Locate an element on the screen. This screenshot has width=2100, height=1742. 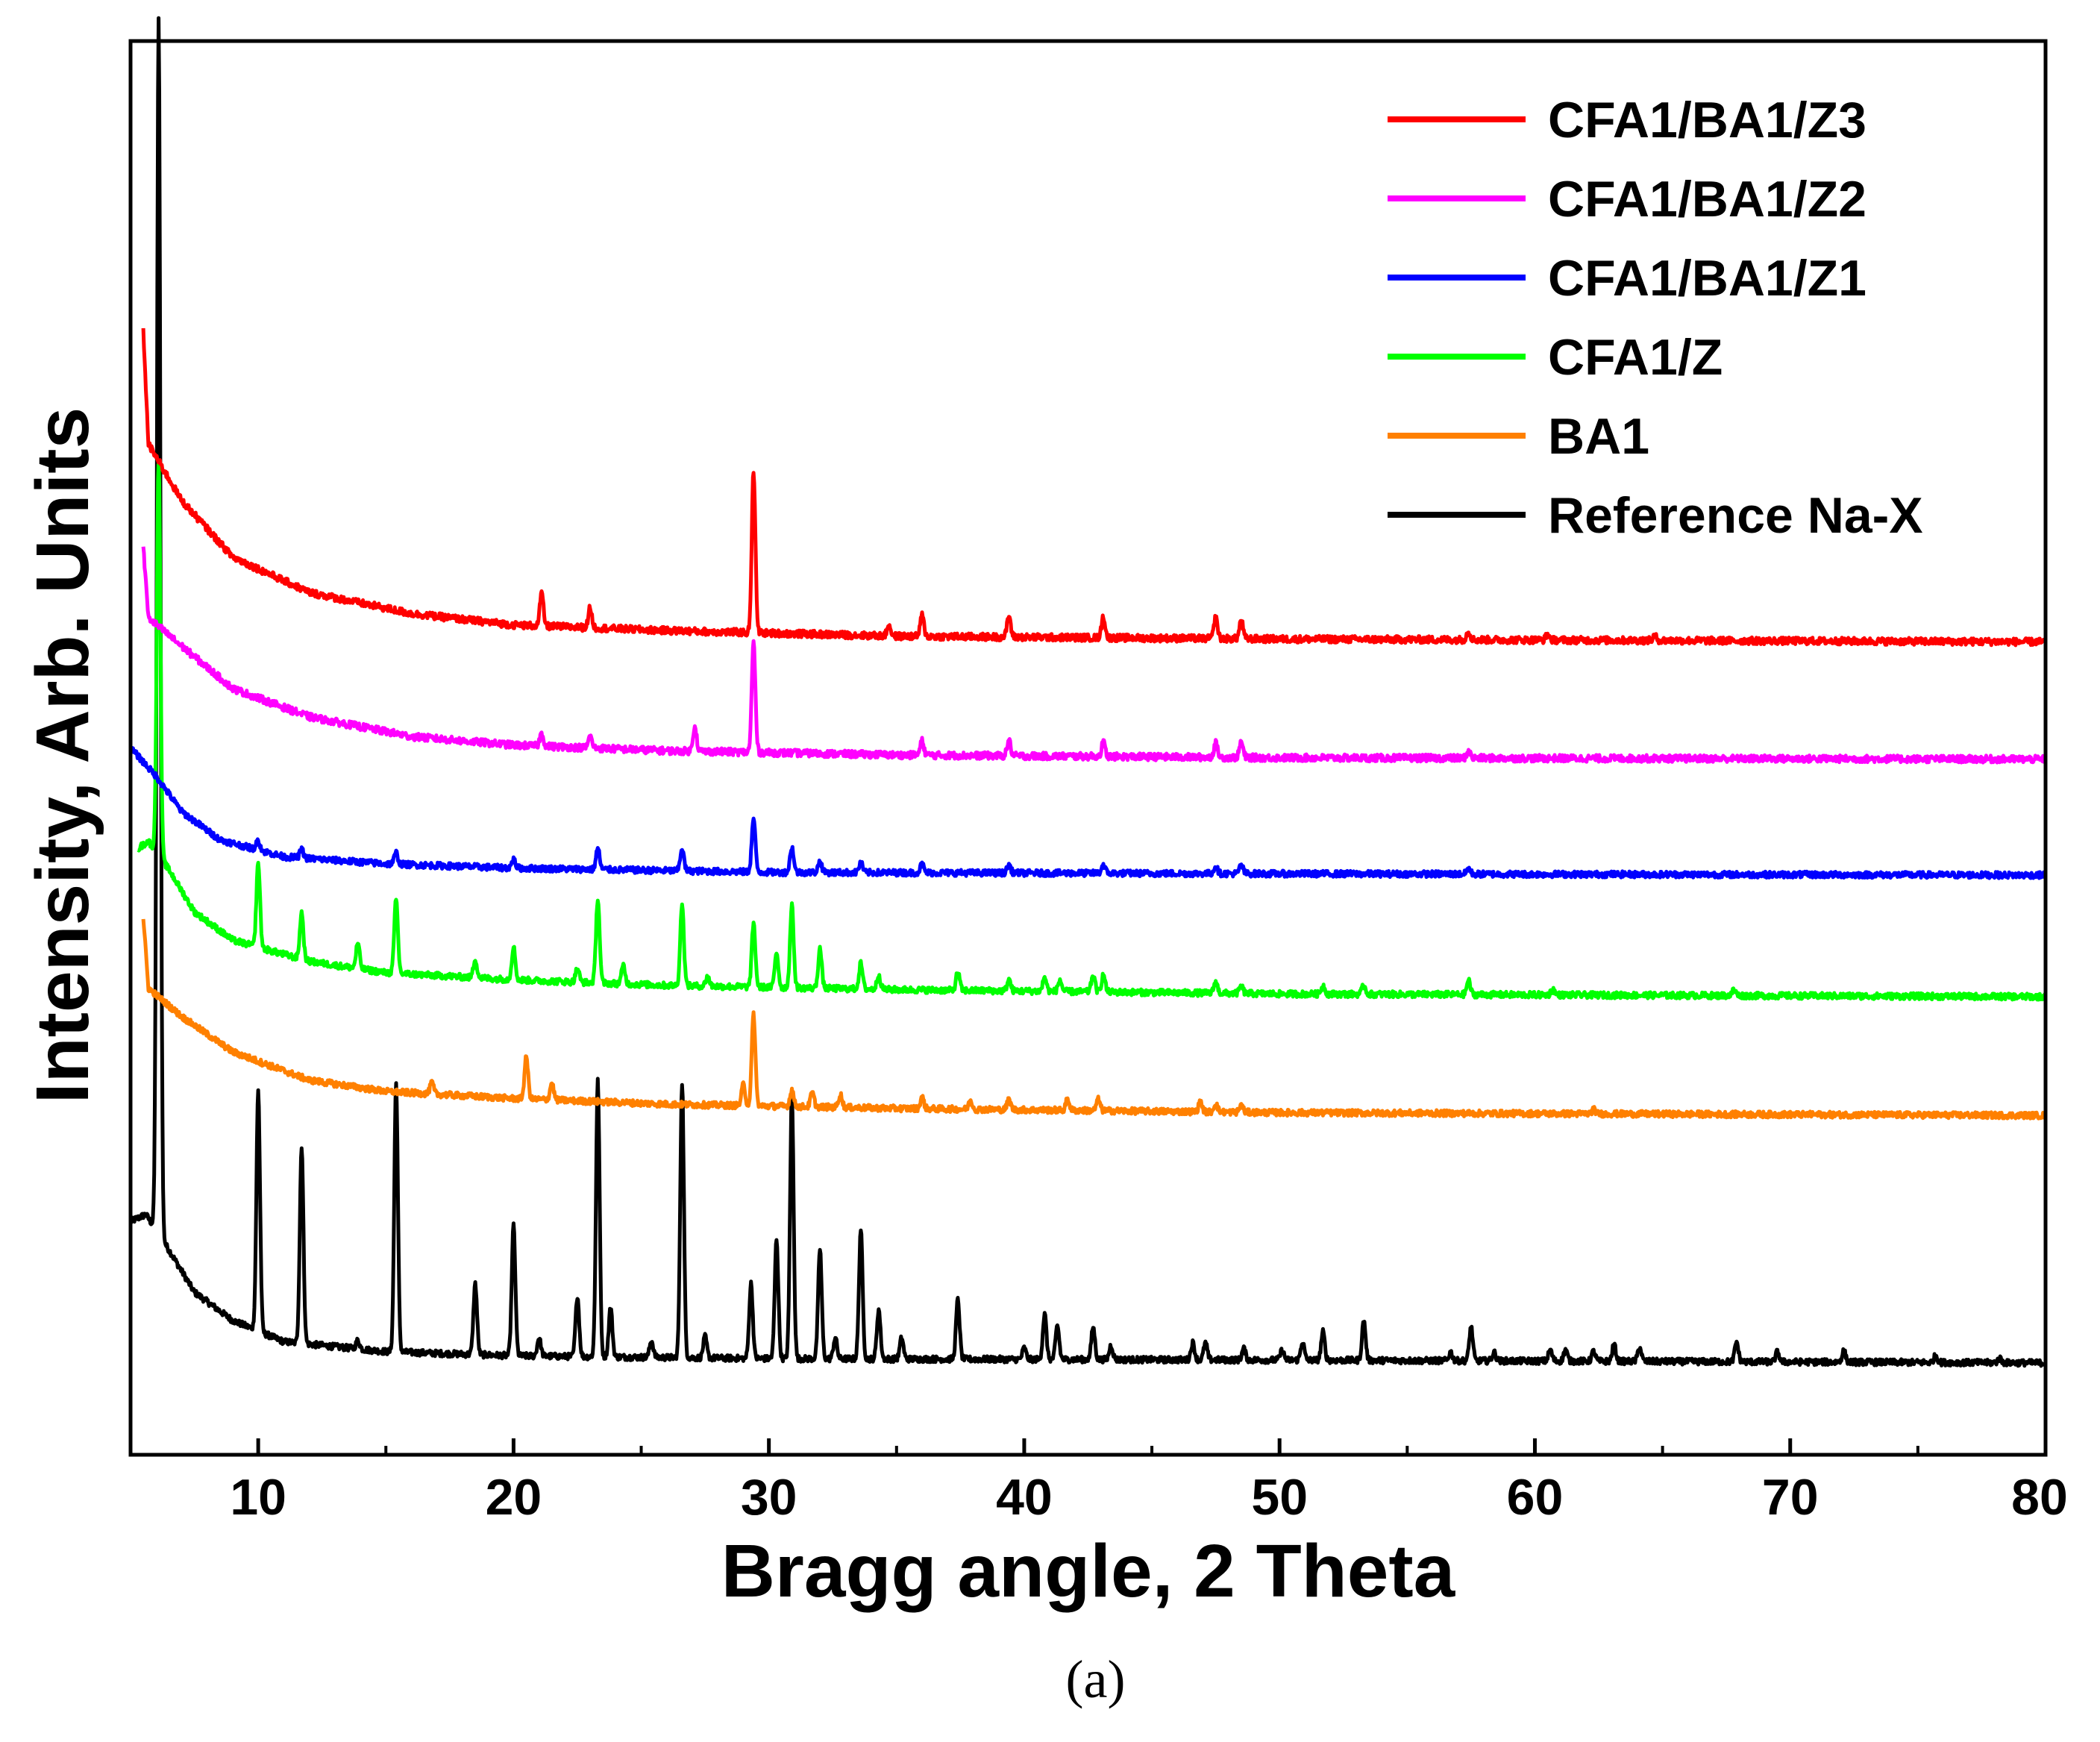
x-tick-label-30: 30 is located at coordinates (769, 1498).